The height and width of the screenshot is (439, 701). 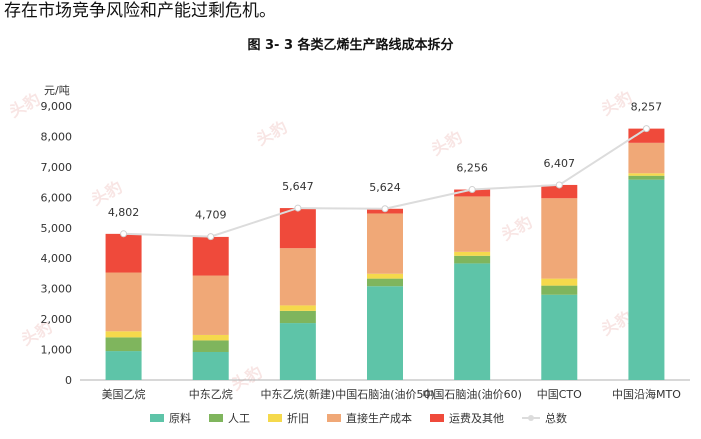 What do you see at coordinates (350, 45) in the screenshot?
I see `figure-title: 图 3- 3 各类乙烯生产路线成本拆分` at bounding box center [350, 45].